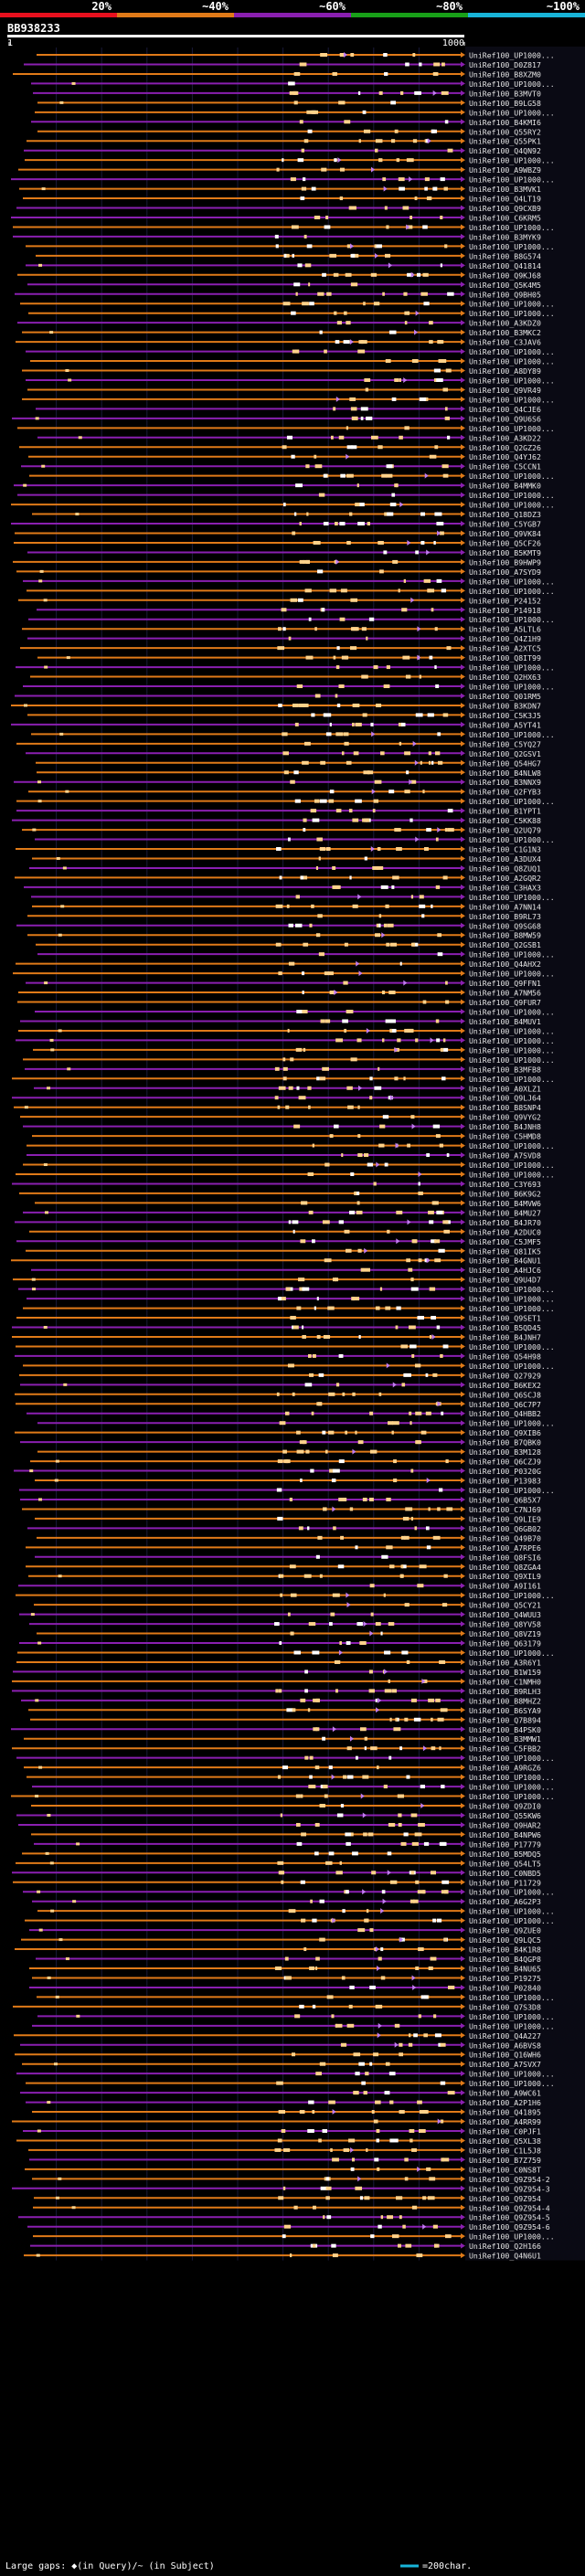 The height and width of the screenshot is (2576, 585). What do you see at coordinates (284, 141) in the screenshot?
I see `hit-row: UniRef100_Q55PK1` at bounding box center [284, 141].